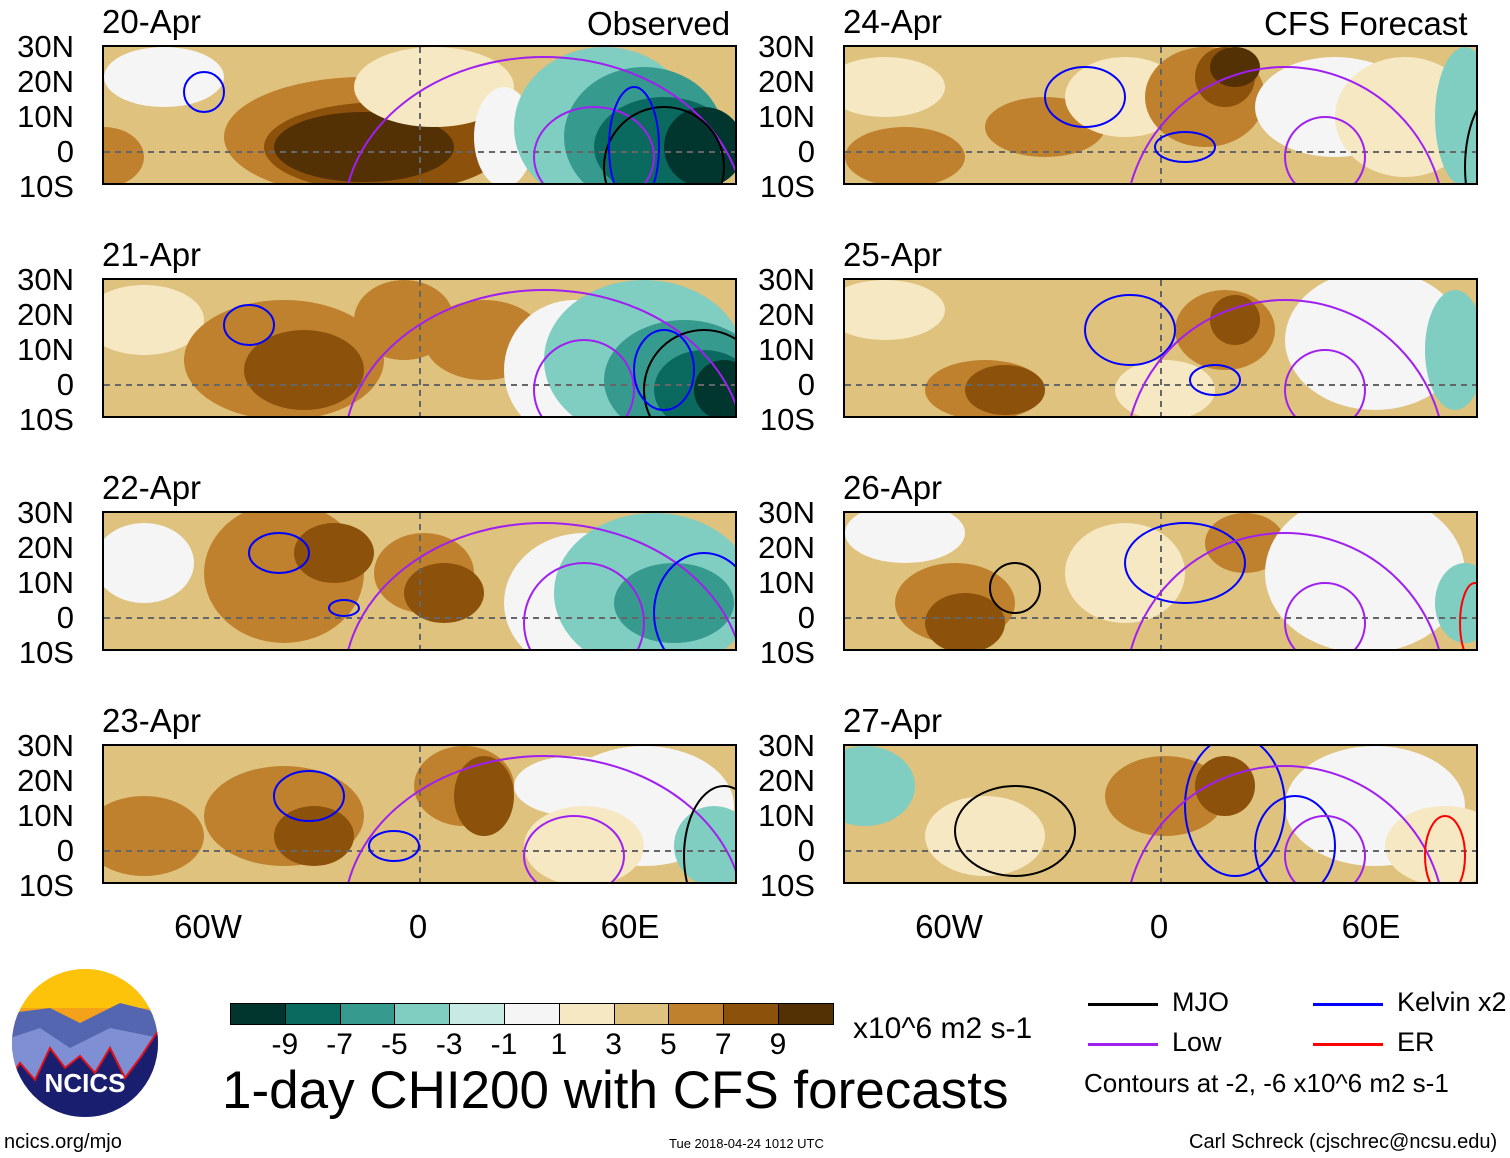  I want to click on colorbar-tick-label: 7, so click(723, 1044).